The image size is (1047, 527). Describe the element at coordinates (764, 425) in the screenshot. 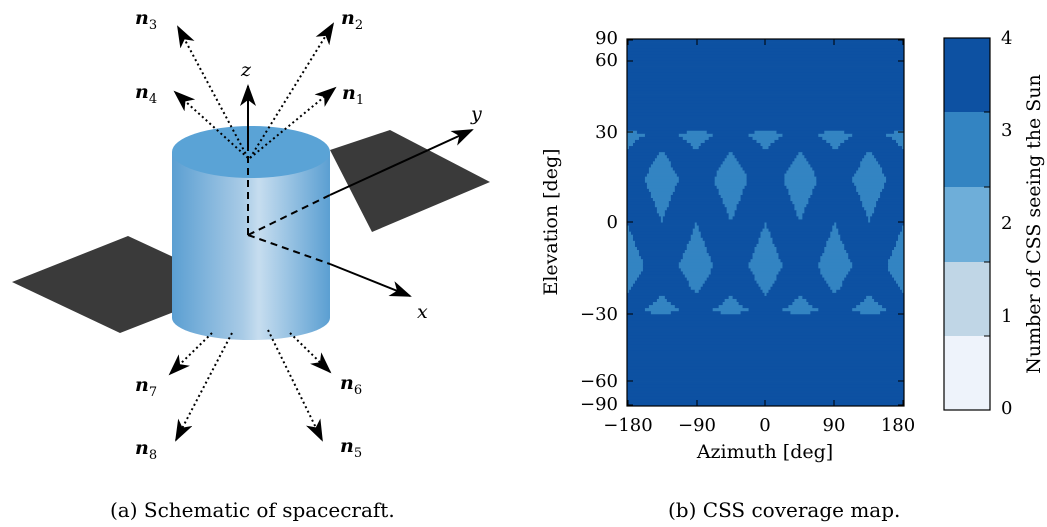

I see `x-tick-label: 0` at that location.